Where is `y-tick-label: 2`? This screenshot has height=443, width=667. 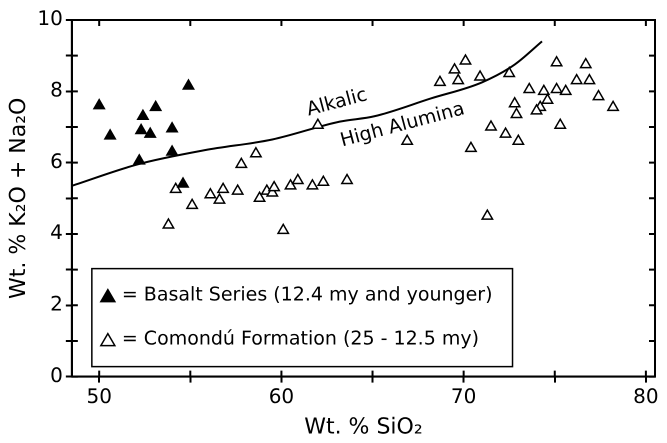 y-tick-label: 2 is located at coordinates (56, 303).